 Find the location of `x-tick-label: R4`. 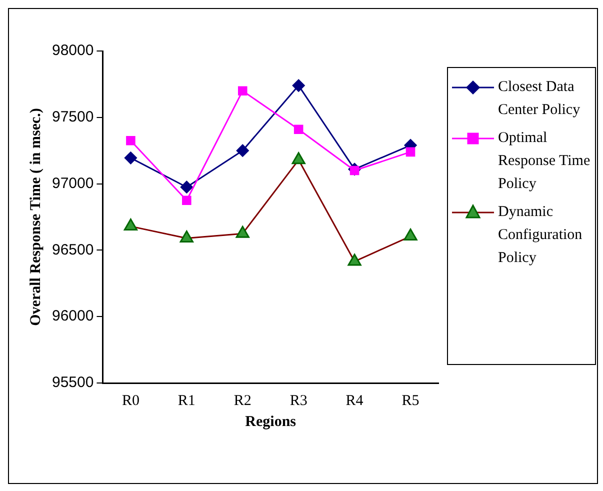

x-tick-label: R4 is located at coordinates (355, 400).